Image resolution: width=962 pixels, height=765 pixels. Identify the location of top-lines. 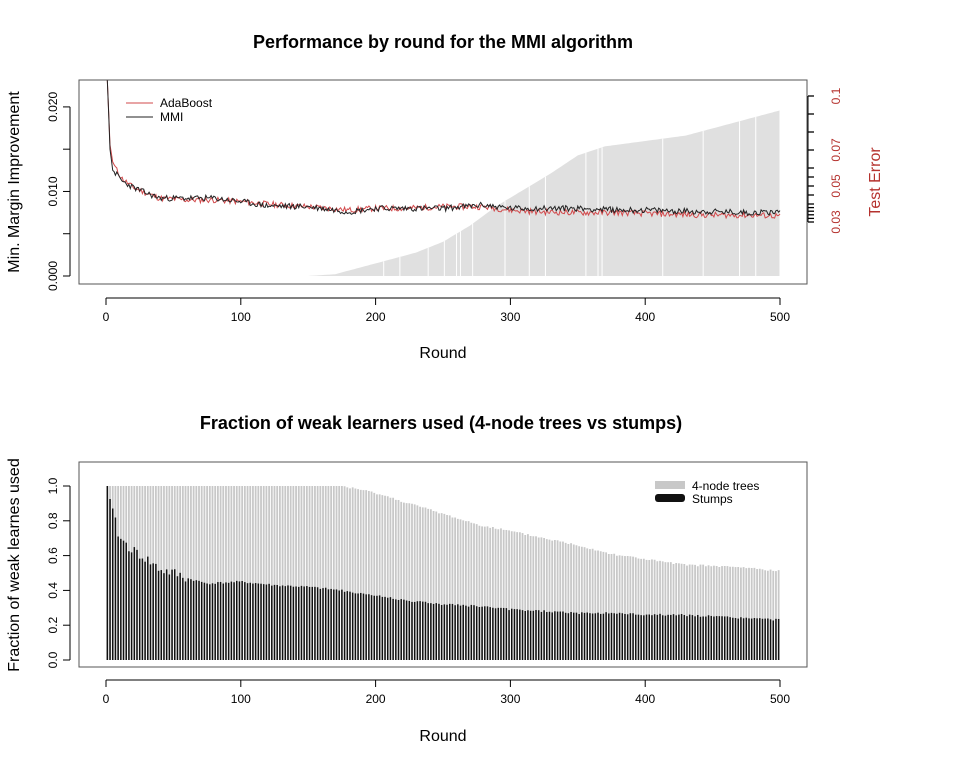
(443, 149).